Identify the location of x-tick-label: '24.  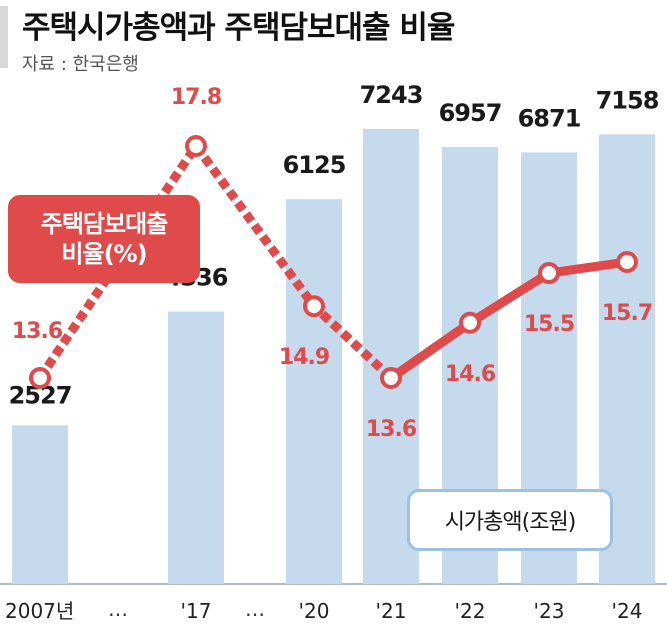
(627, 611).